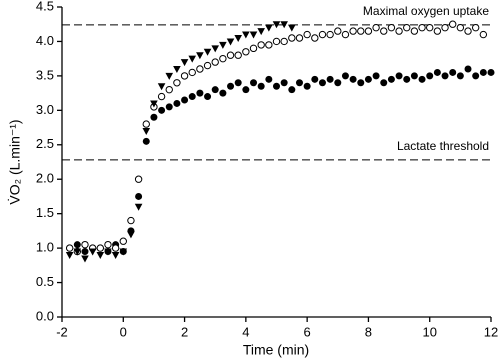 This screenshot has width=500, height=361. Describe the element at coordinates (15, 161) in the screenshot. I see `y-axis-title: V̇O₂ (L.min⁻¹)` at that location.